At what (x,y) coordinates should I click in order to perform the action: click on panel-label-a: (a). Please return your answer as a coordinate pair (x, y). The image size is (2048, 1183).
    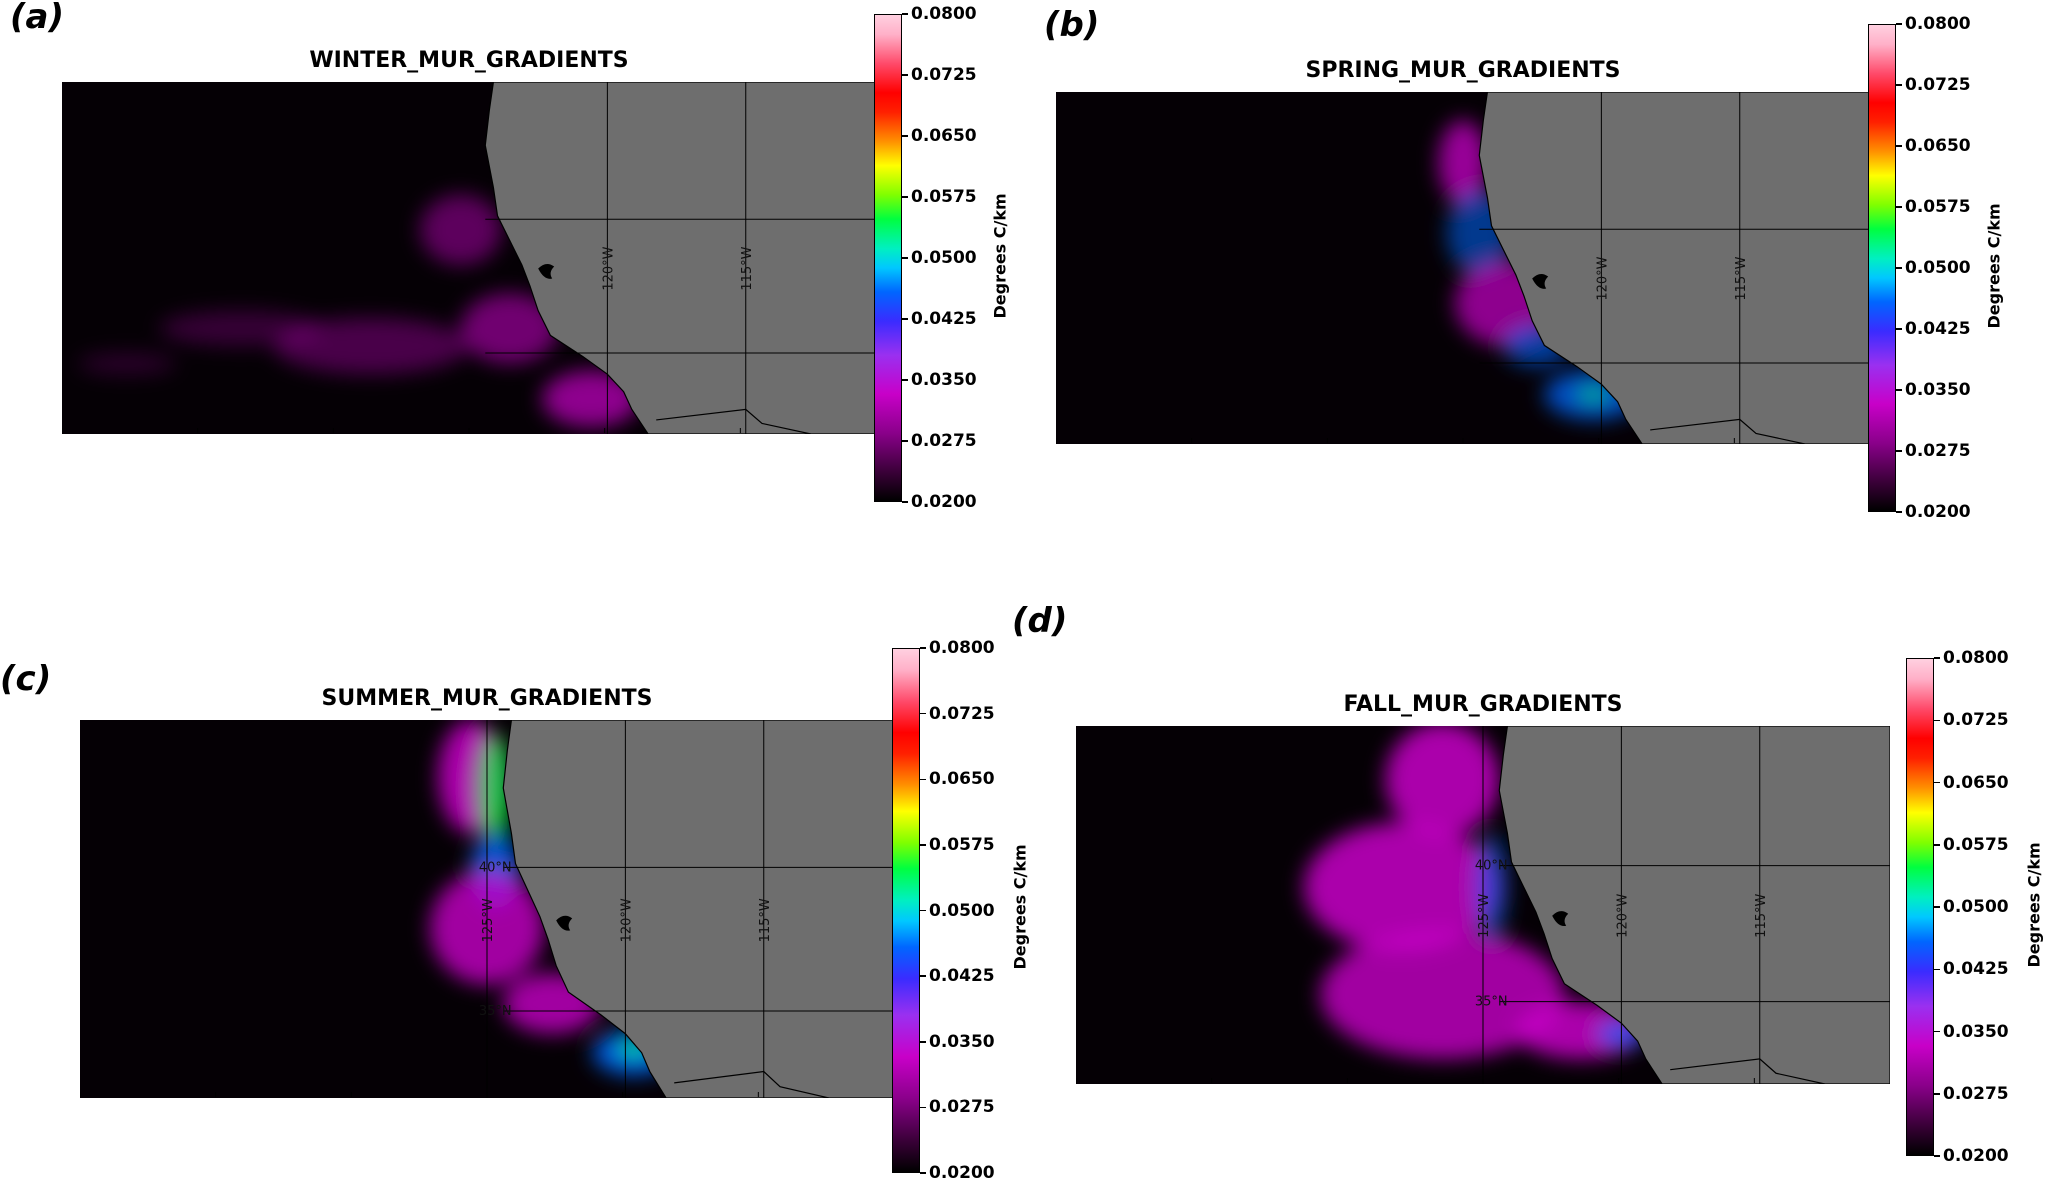
    Looking at the image, I should click on (37, 18).